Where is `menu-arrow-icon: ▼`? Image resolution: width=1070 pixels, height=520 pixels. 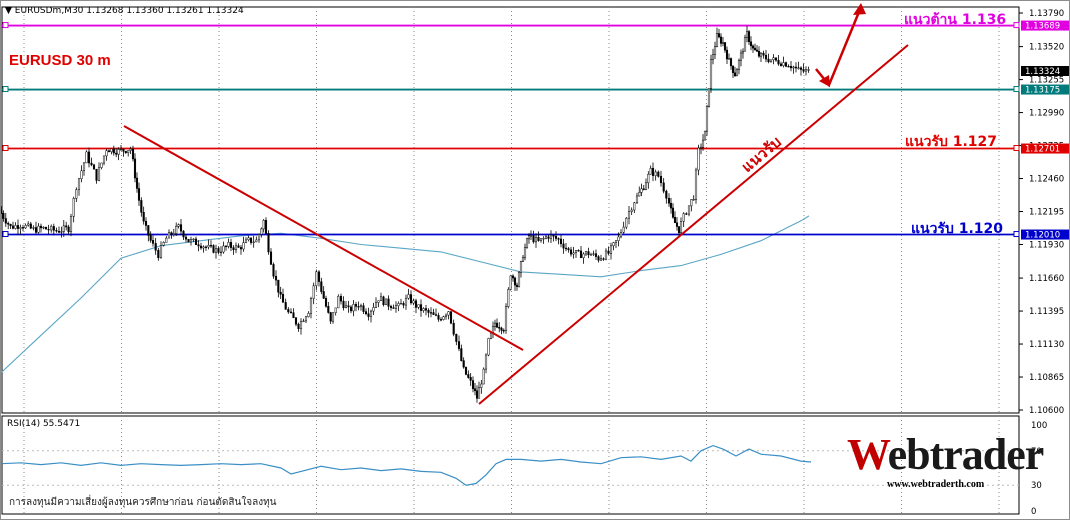 menu-arrow-icon: ▼ is located at coordinates (8, 11).